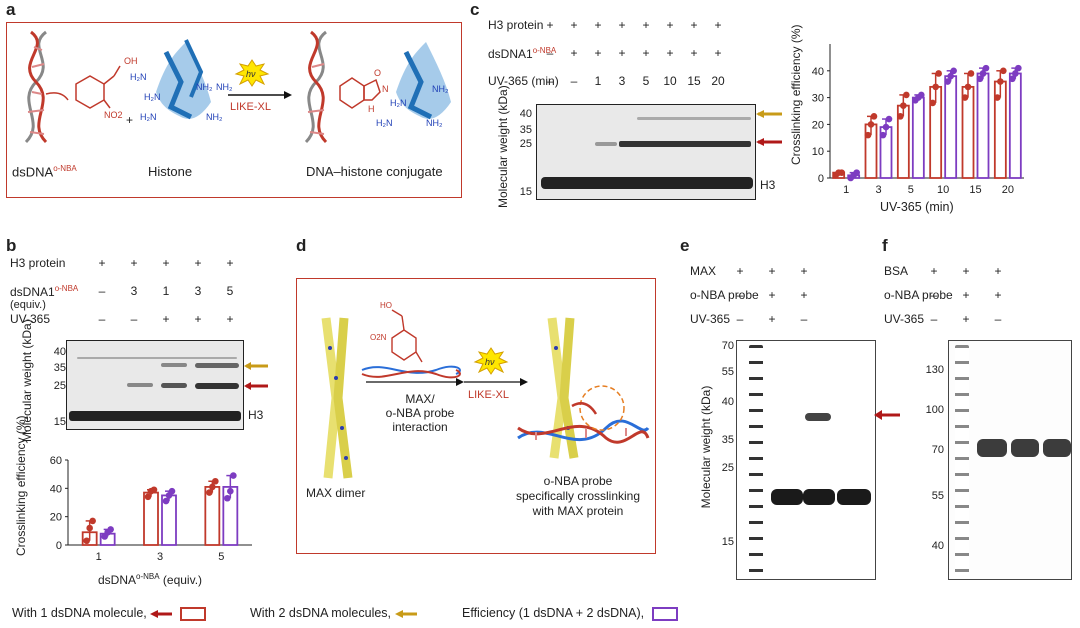 This screenshot has height=628, width=1080. Describe the element at coordinates (664, 613) in the screenshot. I see `purple-box-icon` at that location.